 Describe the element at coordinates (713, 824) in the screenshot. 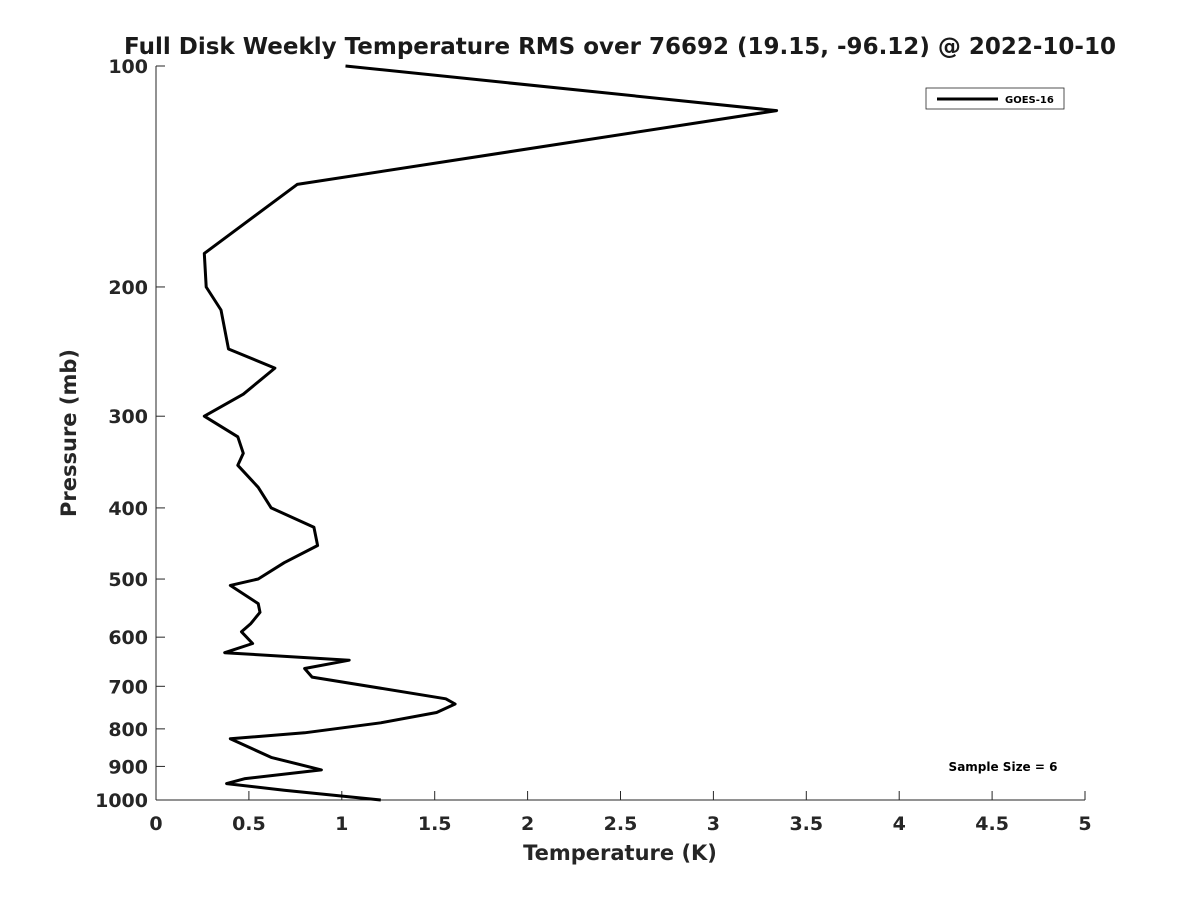

I see `x-tick-label: 3` at that location.